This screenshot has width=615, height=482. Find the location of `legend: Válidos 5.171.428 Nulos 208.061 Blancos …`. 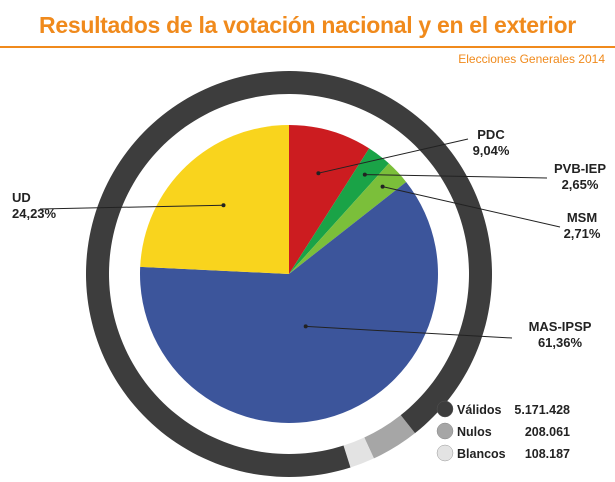

legend: Válidos 5.171.428 Nulos 208.061 Blancos … is located at coordinates (503, 431).